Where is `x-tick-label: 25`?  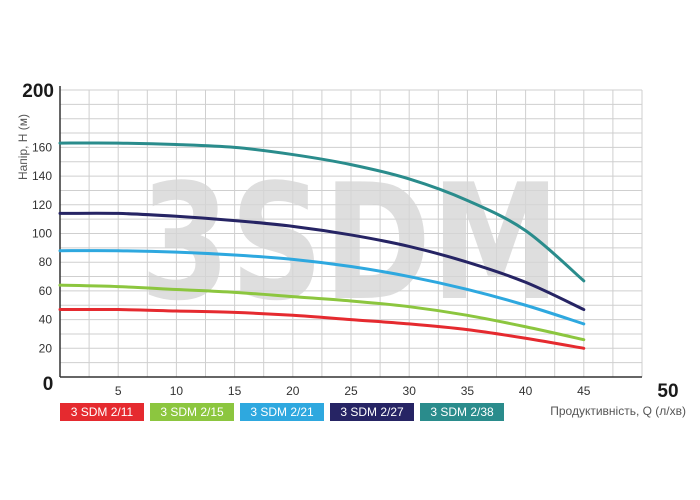 x-tick-label: 25 is located at coordinates (351, 391).